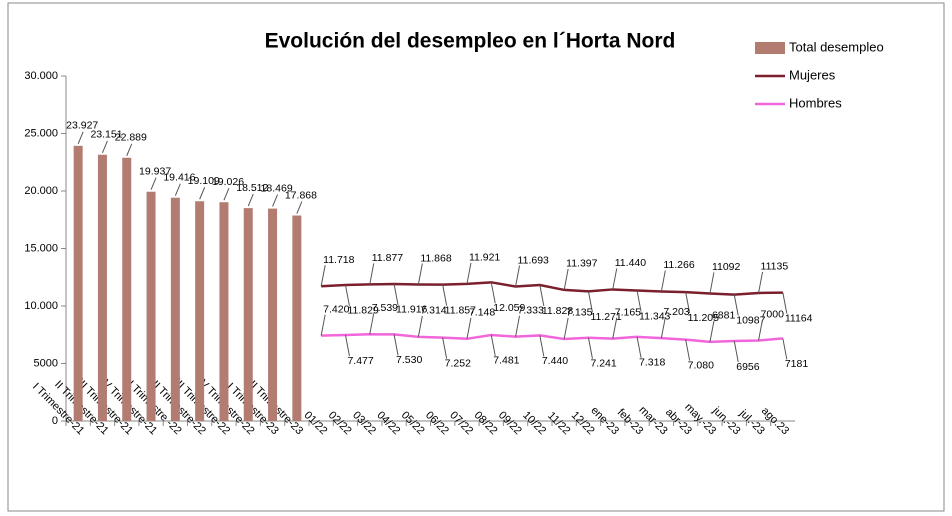  Describe the element at coordinates (41, 133) in the screenshot. I see `y-tick-label: 25.000` at that location.